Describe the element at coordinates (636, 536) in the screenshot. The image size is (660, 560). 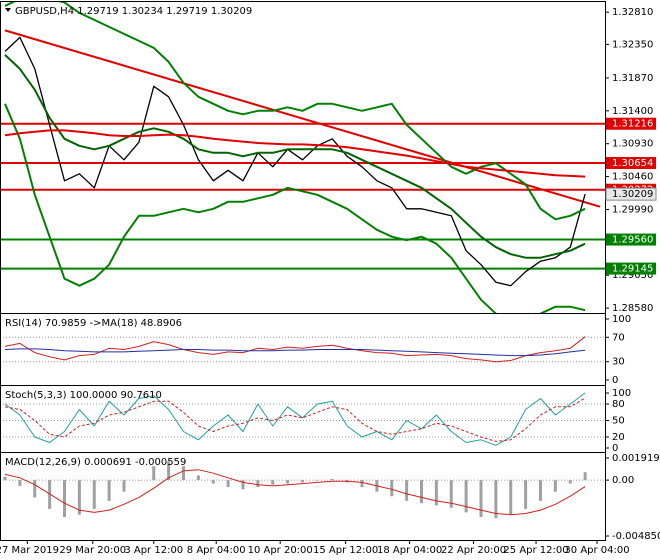
I see `y-tick-label: -0.004850` at that location.